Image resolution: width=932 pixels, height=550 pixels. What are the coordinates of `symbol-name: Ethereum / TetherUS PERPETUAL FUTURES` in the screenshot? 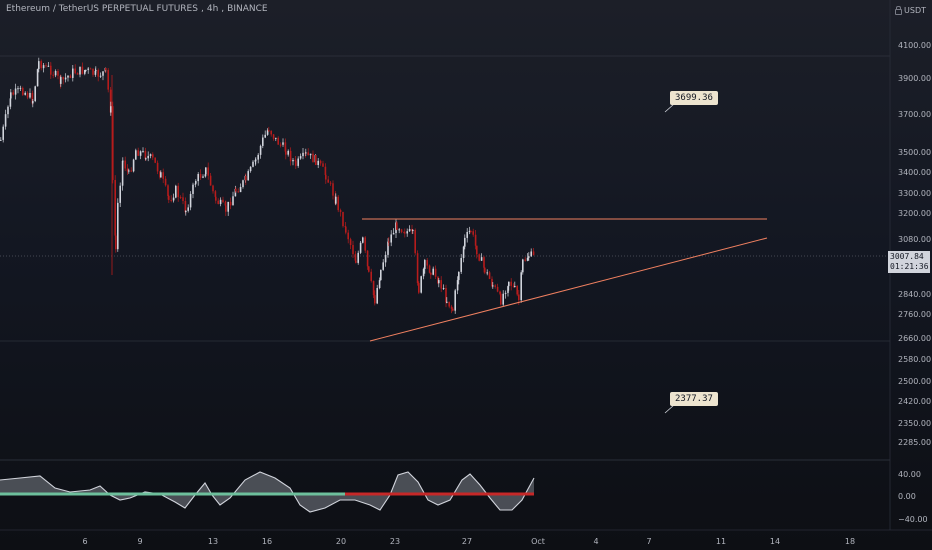 It's located at (102, 9).